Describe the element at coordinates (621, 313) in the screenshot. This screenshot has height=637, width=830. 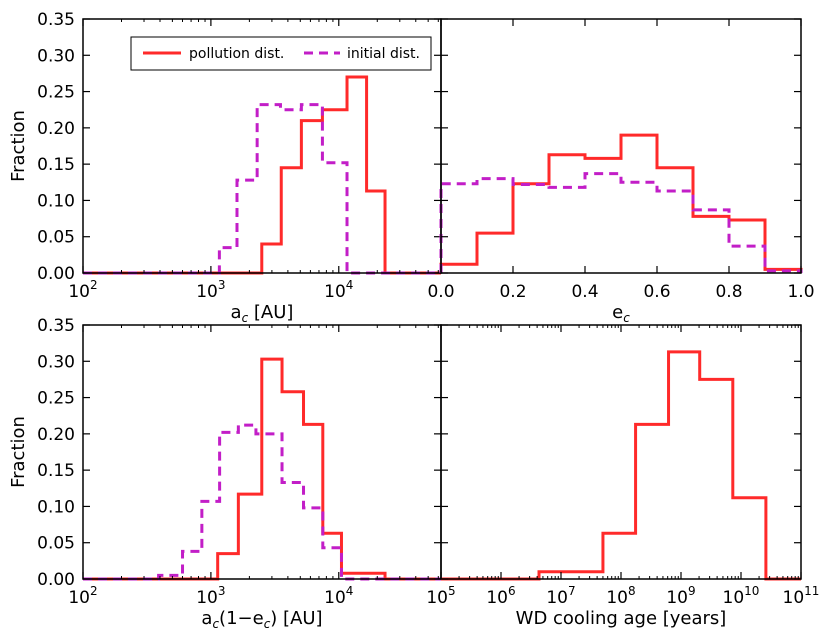
I see `x-axis-label: ec` at that location.